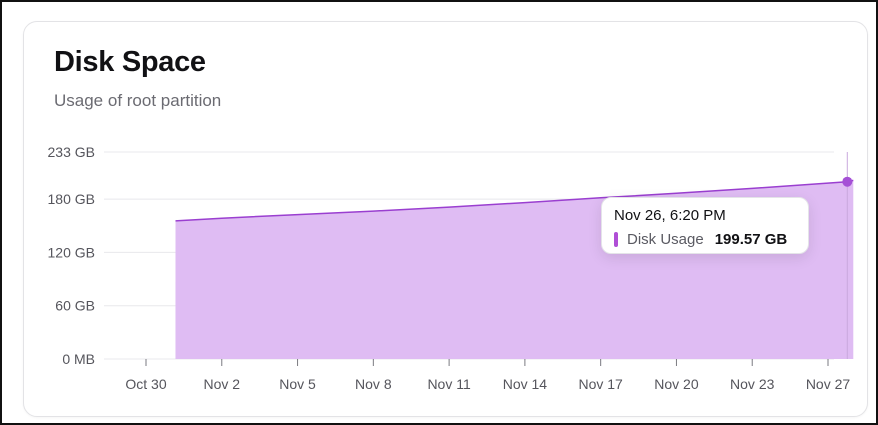 This screenshot has height=425, width=878. Describe the element at coordinates (751, 239) in the screenshot. I see `tooltip-series-value: 199.57 GB` at that location.